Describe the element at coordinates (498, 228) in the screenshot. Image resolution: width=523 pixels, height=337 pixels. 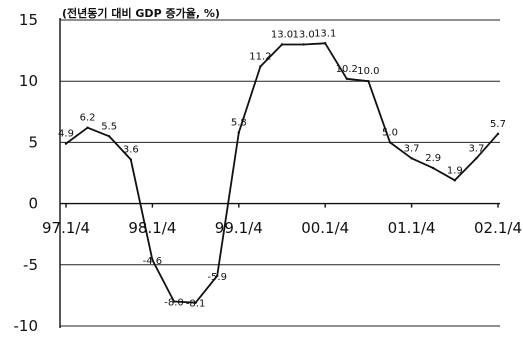
I see `x-tick-label: 02.1/4` at that location.